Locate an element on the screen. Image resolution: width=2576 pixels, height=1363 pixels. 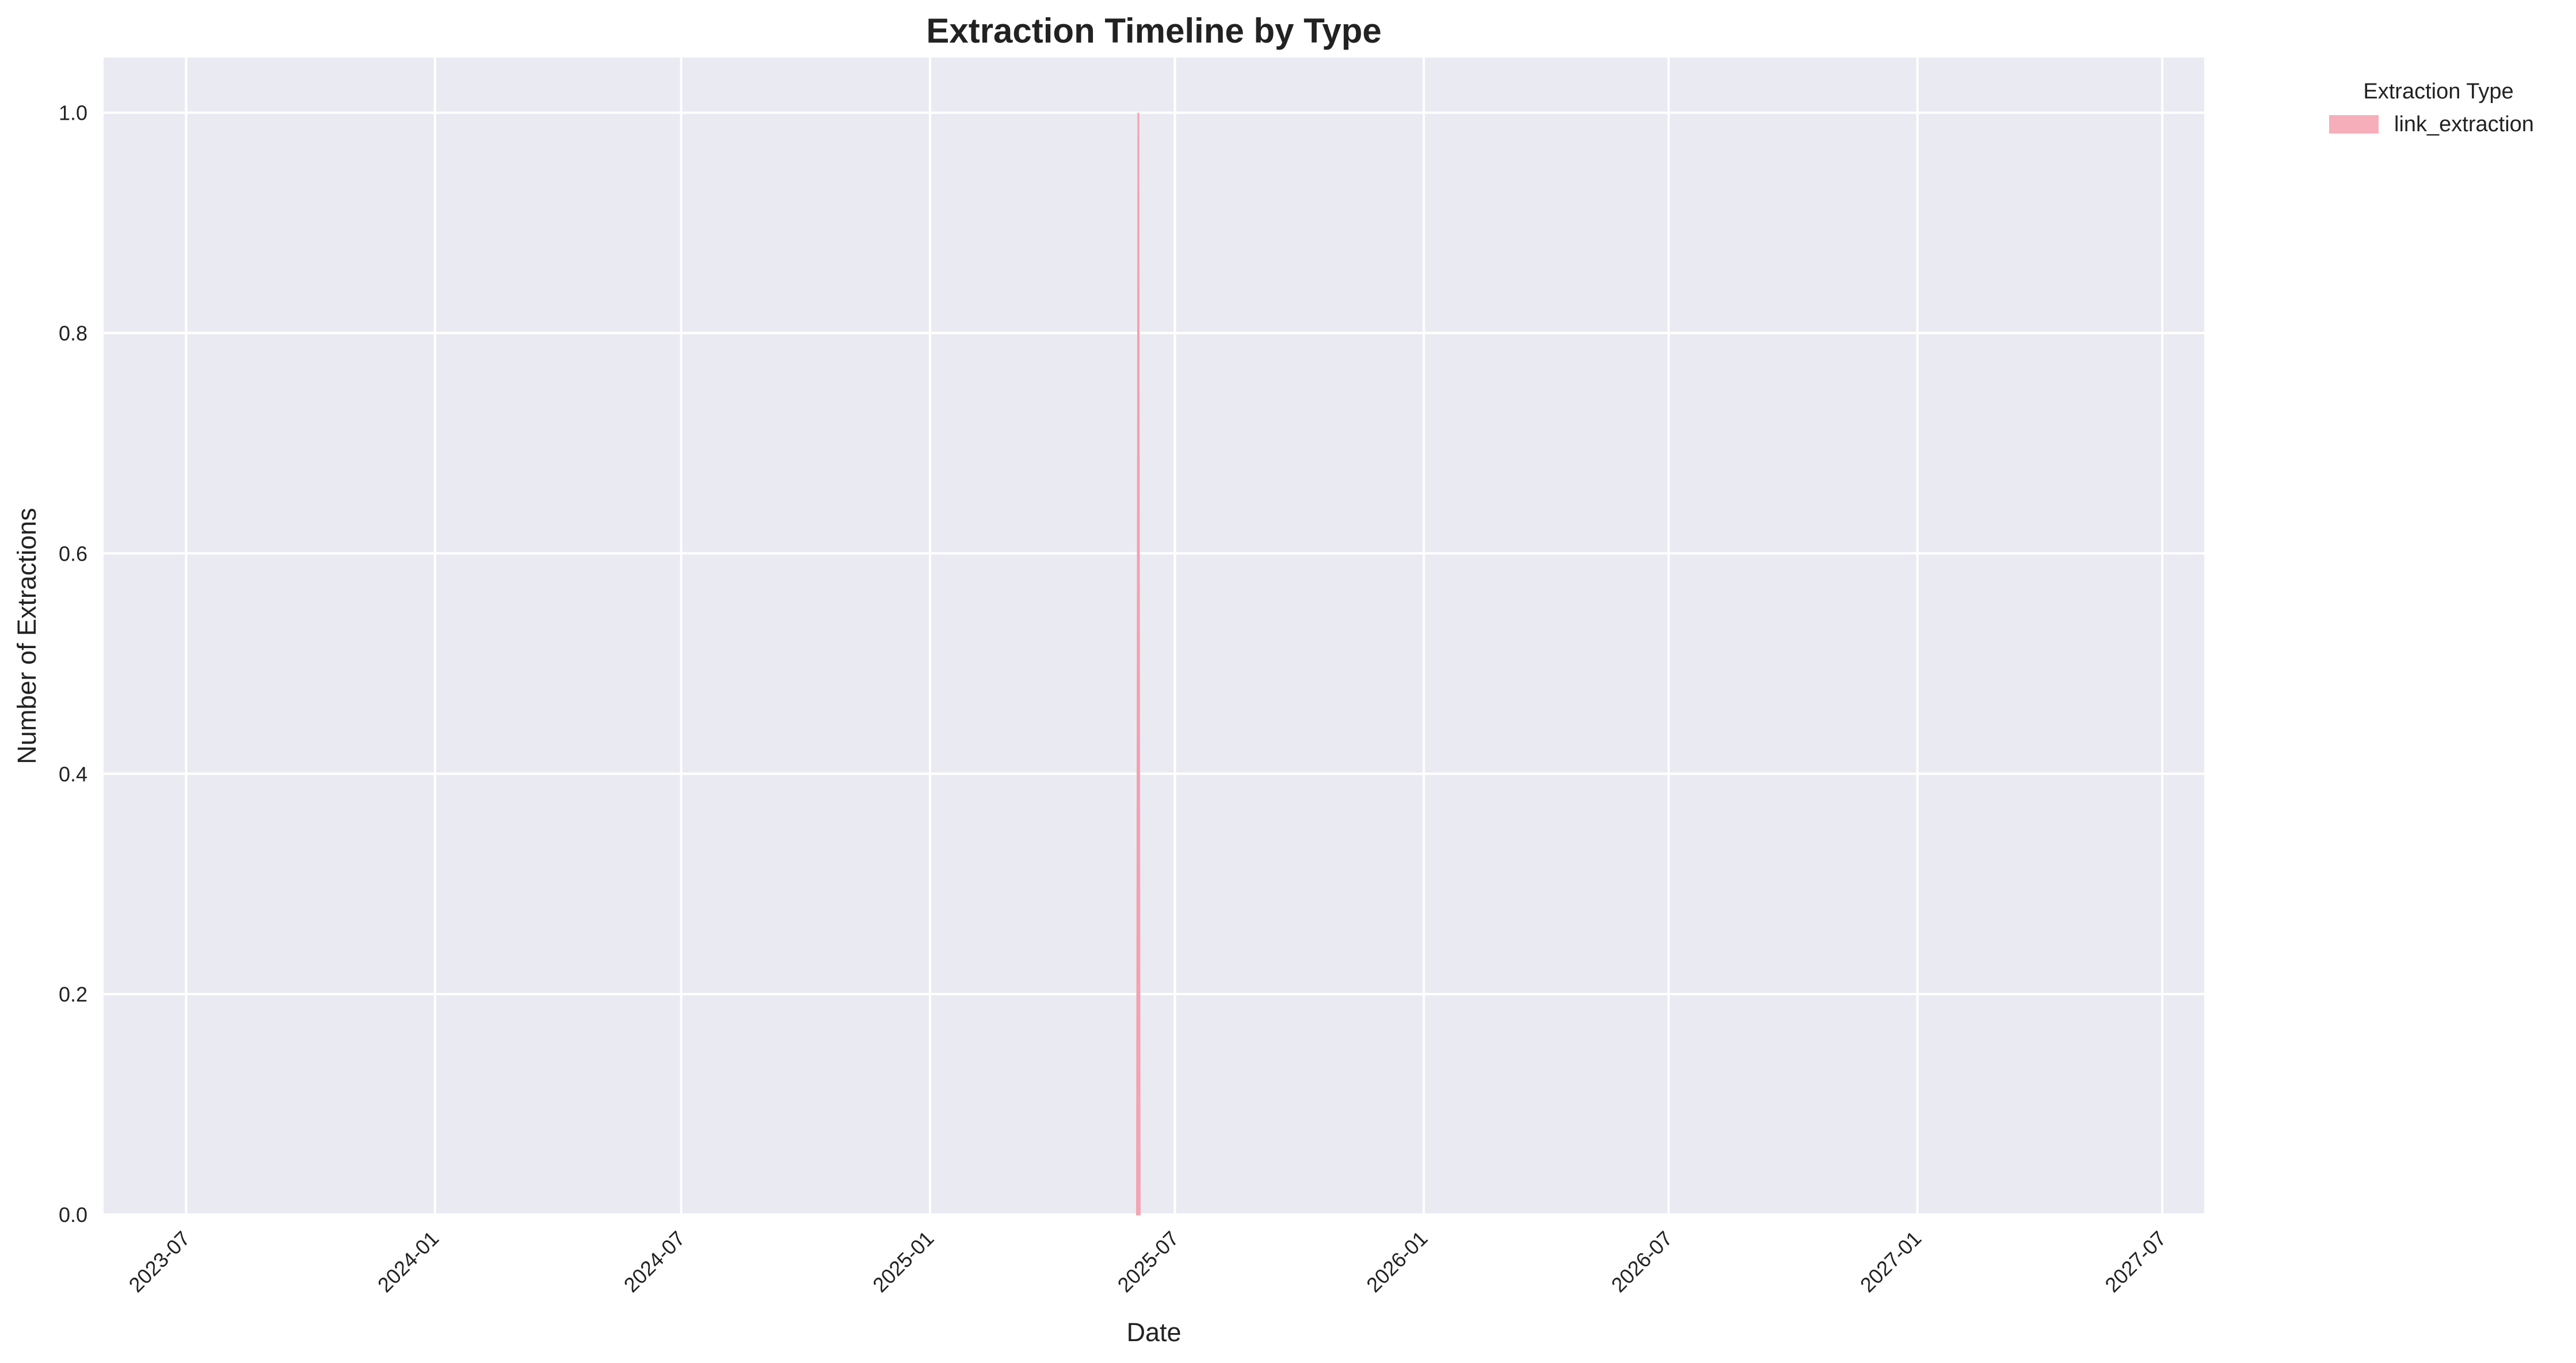
y-tick-label: 0.4 is located at coordinates (73, 774).